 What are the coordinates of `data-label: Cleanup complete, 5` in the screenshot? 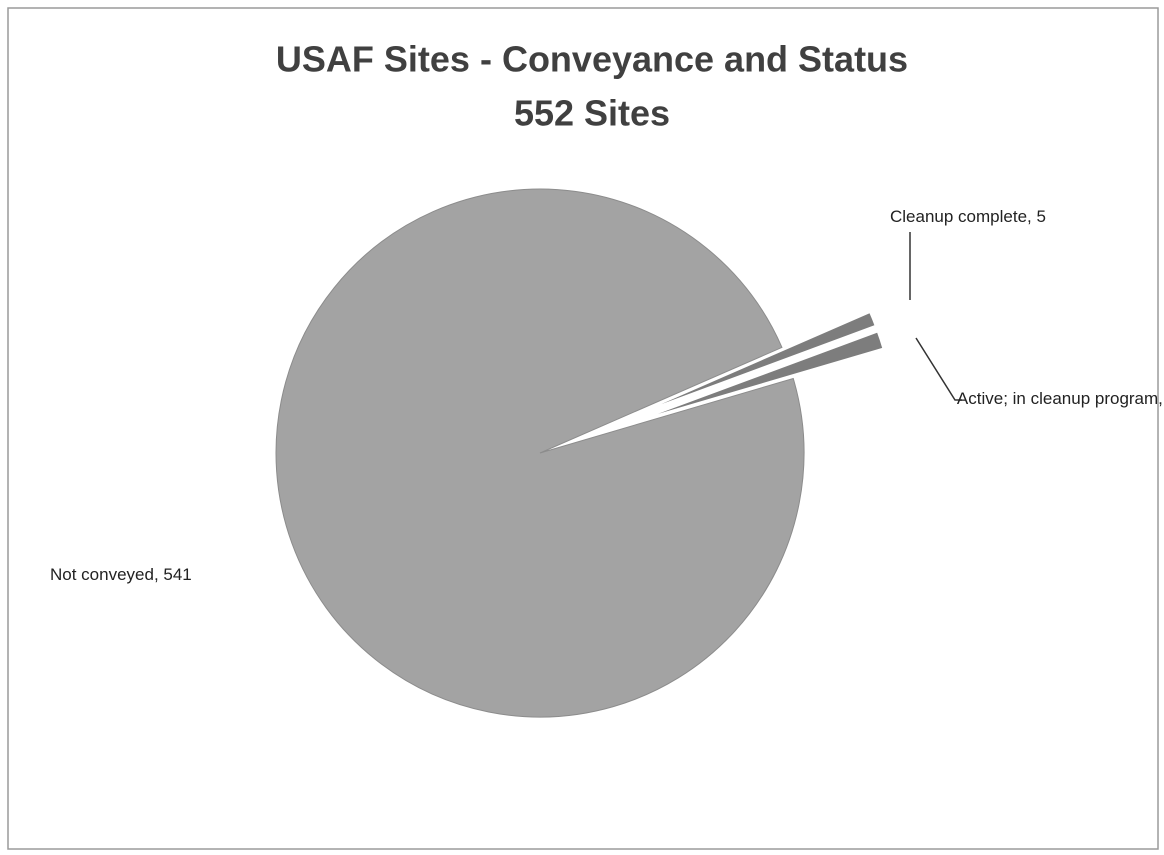 It's located at (968, 216).